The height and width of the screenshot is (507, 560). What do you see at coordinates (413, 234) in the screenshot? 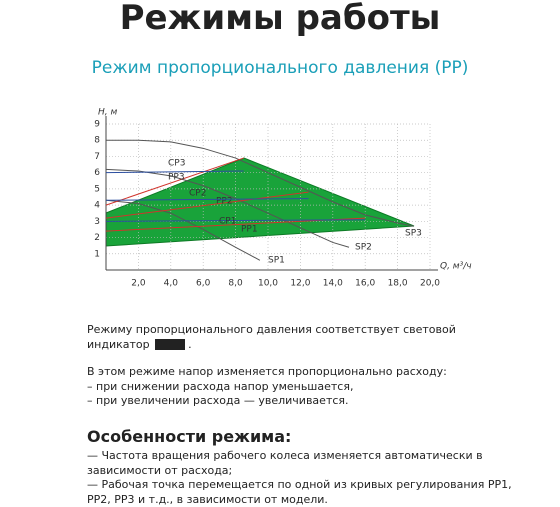
I see `curve-label: SP3` at bounding box center [413, 234].